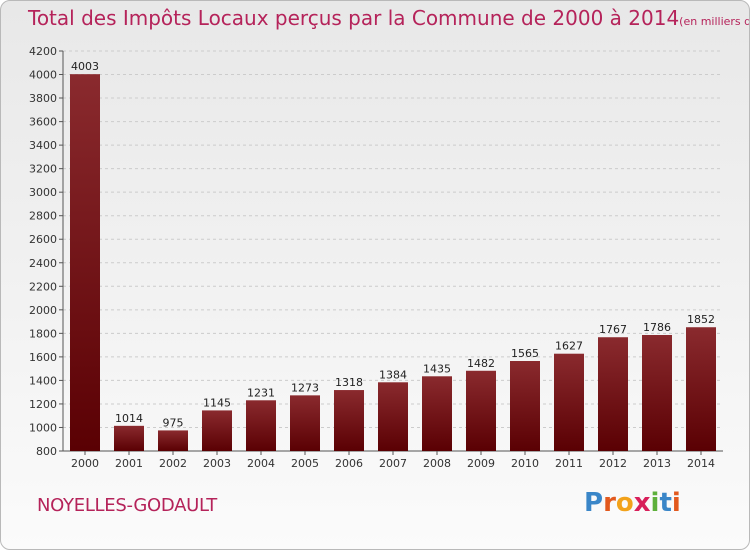 The image size is (750, 550). I want to click on proxiti-logo: Proxiti, so click(632, 503).